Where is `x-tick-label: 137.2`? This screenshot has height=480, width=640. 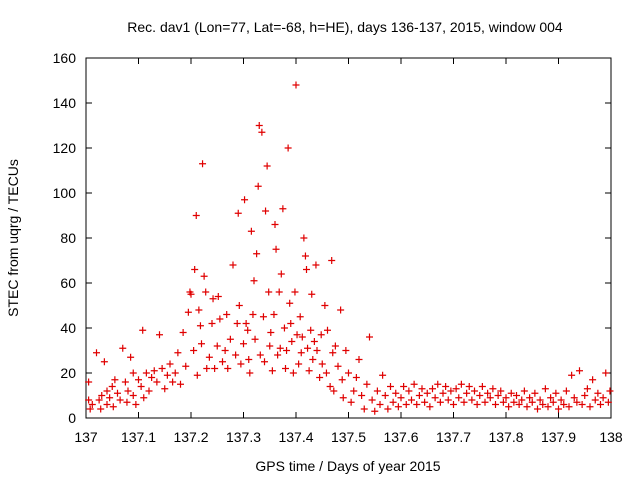 x-tick-label: 137.2 is located at coordinates (190, 437).